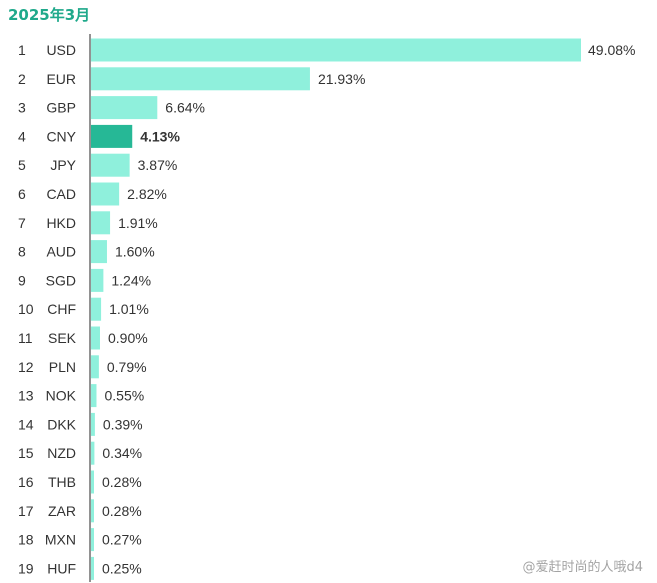  Describe the element at coordinates (582, 567) in the screenshot. I see `watermark-text: @爱赶时尚的人哦d4` at that location.